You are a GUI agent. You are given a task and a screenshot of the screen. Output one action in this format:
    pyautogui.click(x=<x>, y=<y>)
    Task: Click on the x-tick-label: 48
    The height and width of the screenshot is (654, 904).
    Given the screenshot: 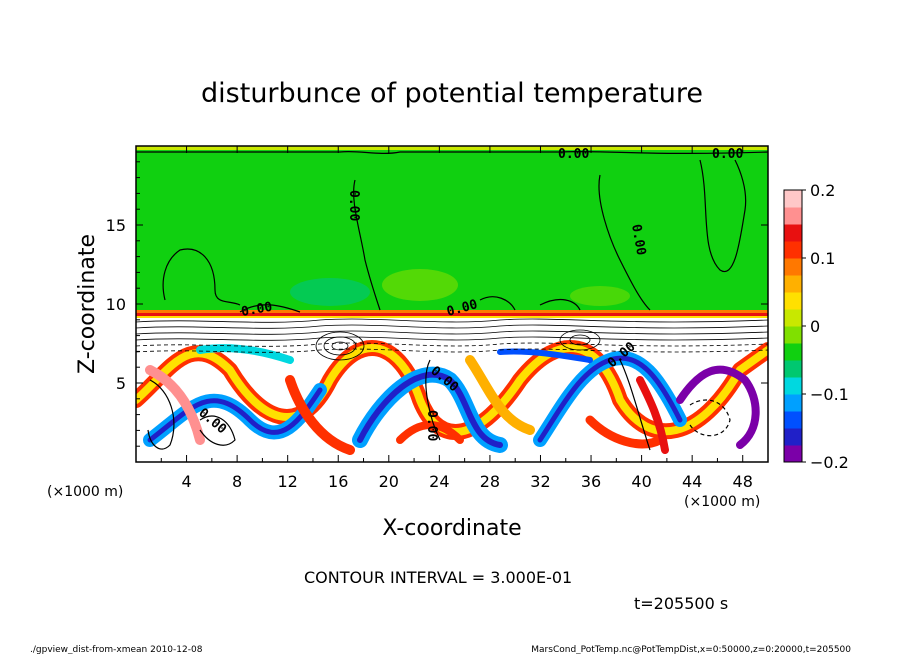 What is the action you would take?
    pyautogui.click(x=743, y=481)
    